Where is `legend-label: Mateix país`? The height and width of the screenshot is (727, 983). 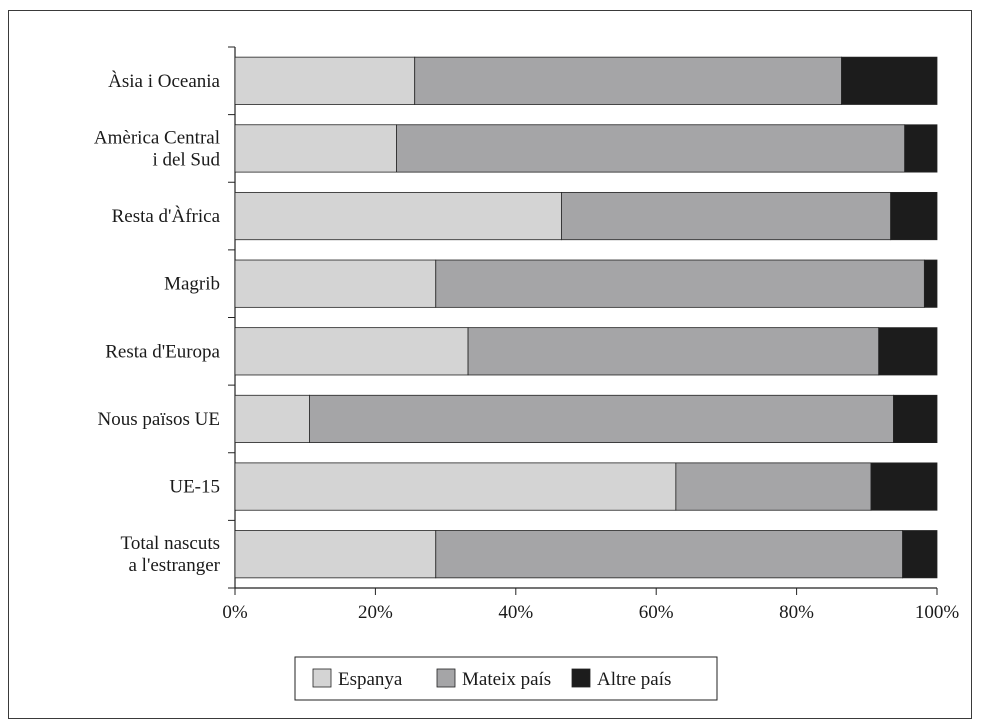
legend-label: Mateix país is located at coordinates (506, 679).